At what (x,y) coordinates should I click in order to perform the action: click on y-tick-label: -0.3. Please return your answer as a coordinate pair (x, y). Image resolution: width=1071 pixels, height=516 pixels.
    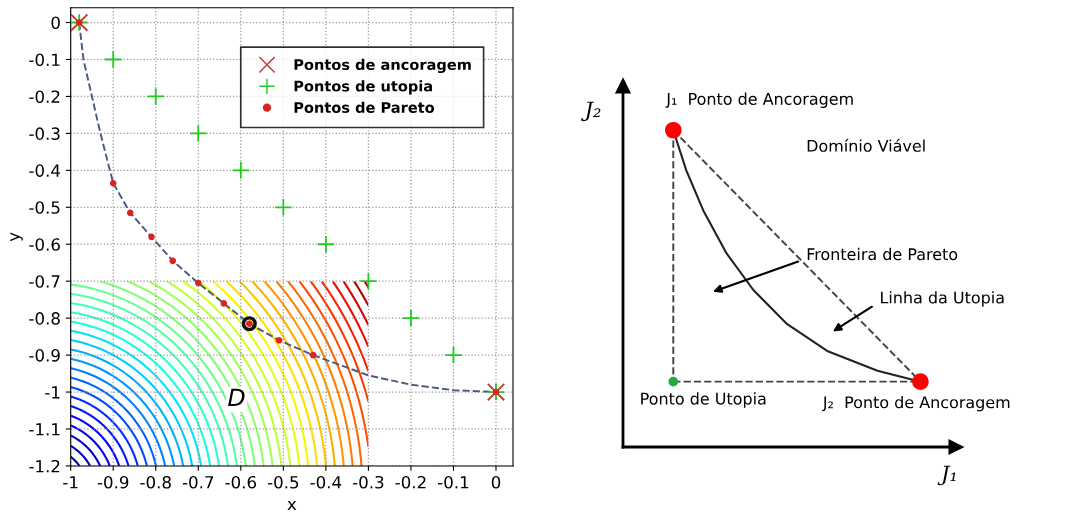
    Looking at the image, I should click on (44, 133).